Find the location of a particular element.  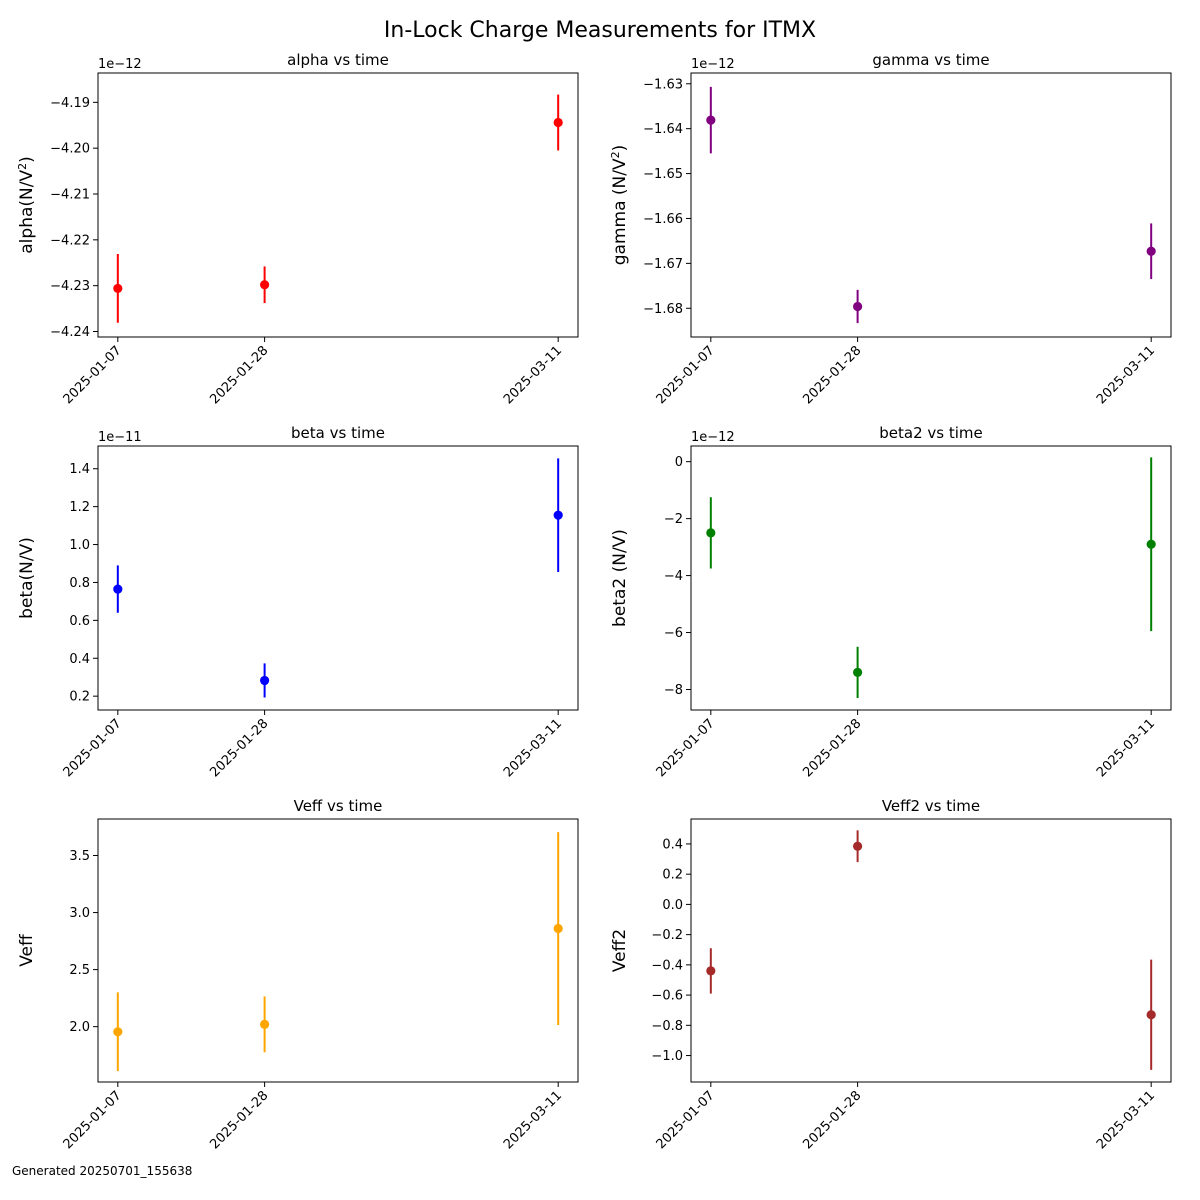

y-axis-label: beta(N/V) is located at coordinates (27, 578).